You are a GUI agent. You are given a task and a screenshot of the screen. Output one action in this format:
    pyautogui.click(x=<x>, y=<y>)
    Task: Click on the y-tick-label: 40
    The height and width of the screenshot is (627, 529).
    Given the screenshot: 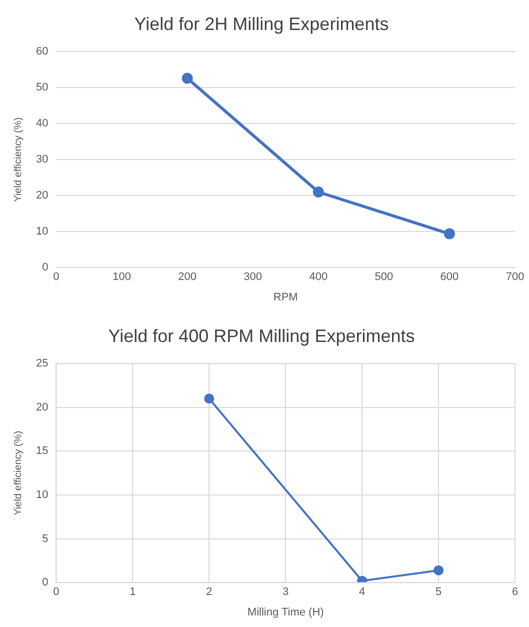 What is the action you would take?
    pyautogui.click(x=42, y=124)
    